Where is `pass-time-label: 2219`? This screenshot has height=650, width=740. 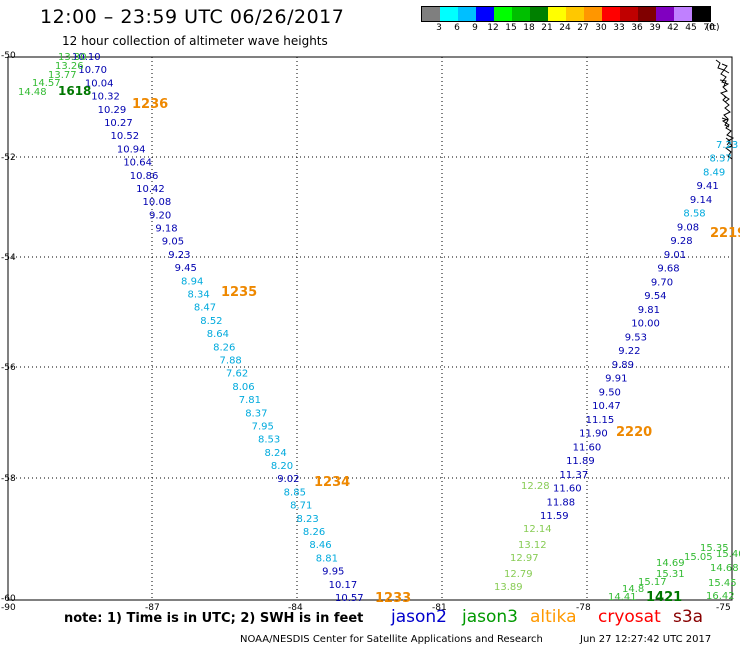
pass-time-label: 2219 is located at coordinates (725, 233).